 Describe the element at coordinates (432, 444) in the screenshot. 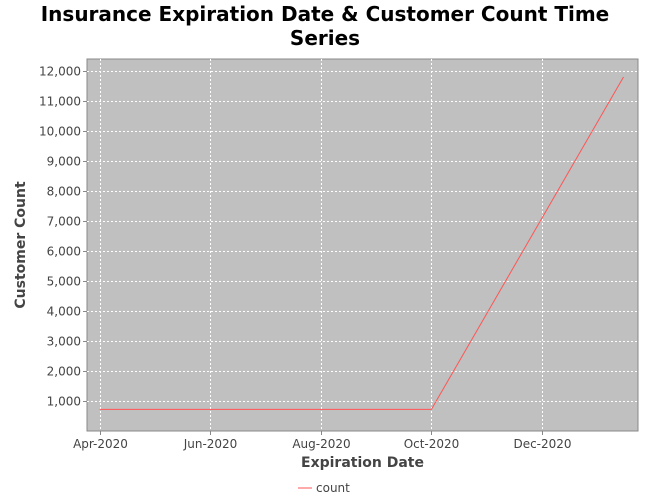

I see `x-tick-label: Oct-2020` at that location.